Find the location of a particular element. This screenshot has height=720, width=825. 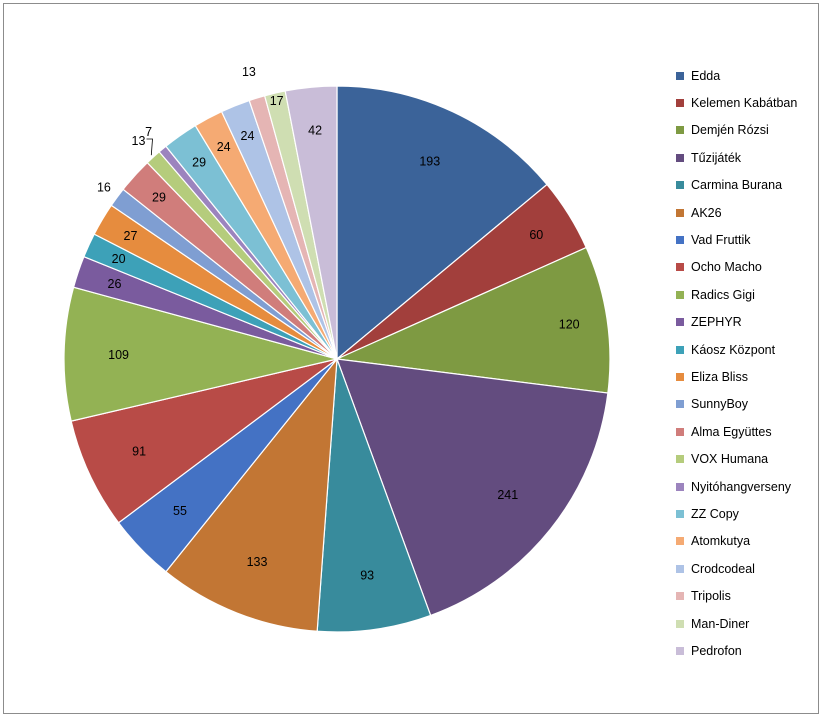

legend-item: Crodcodeal is located at coordinates (736, 568).